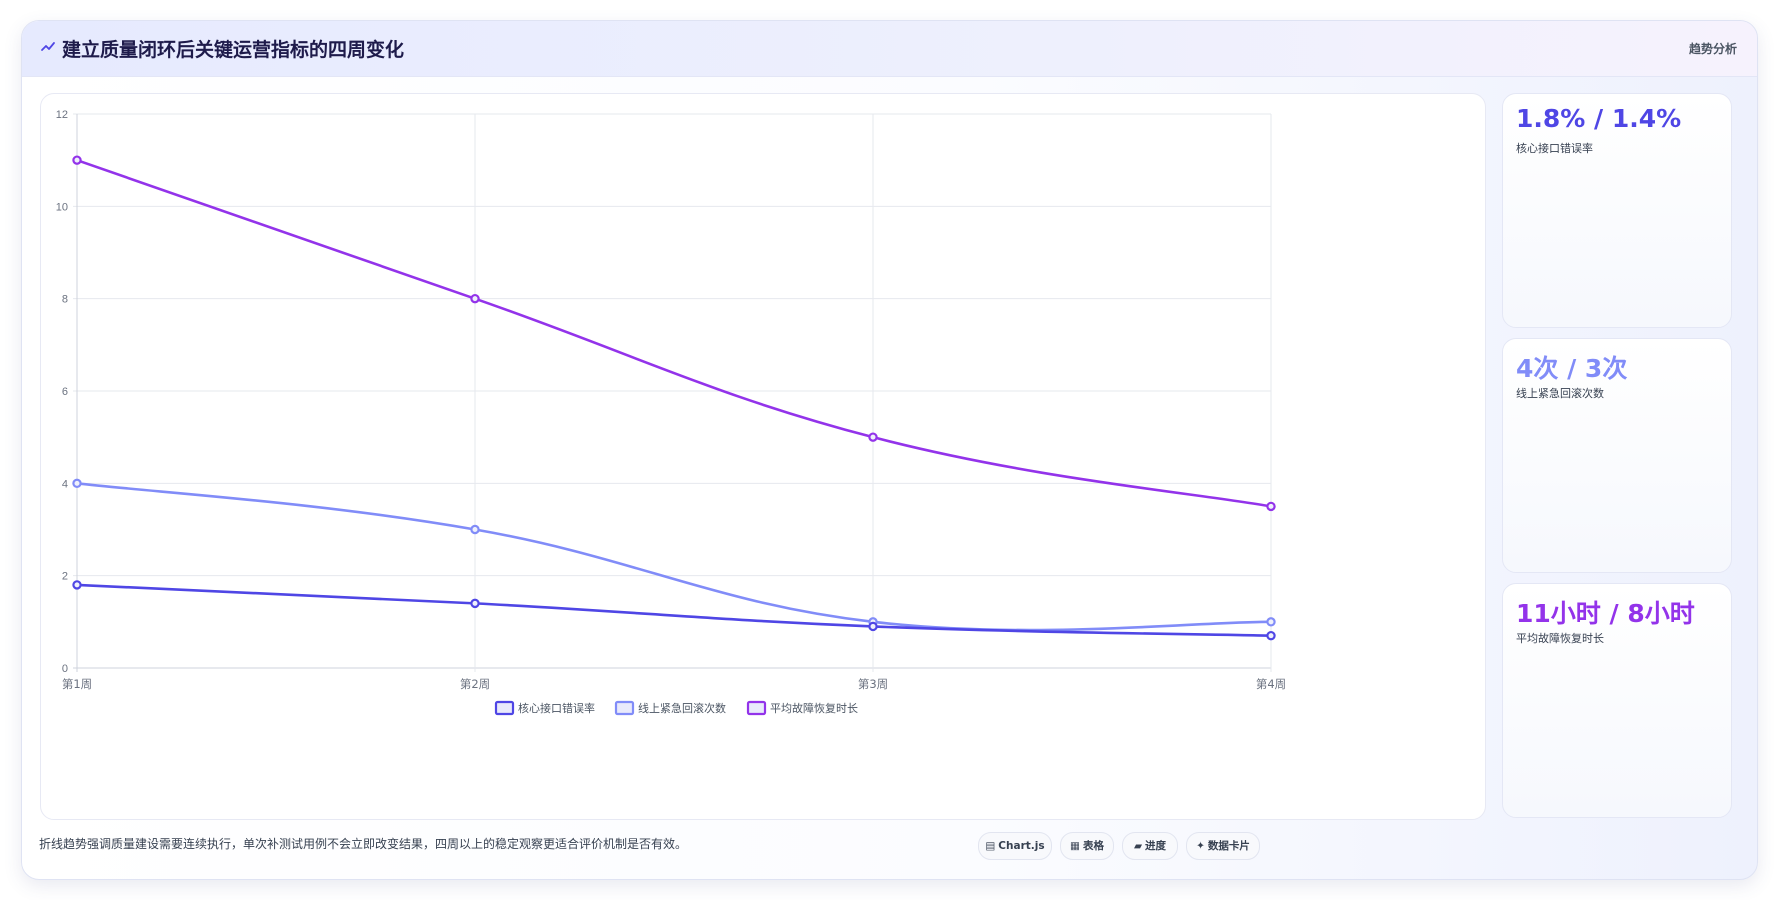 The image size is (1777, 900). Describe the element at coordinates (65, 300) in the screenshot. I see `y-tick-label: 8` at that location.